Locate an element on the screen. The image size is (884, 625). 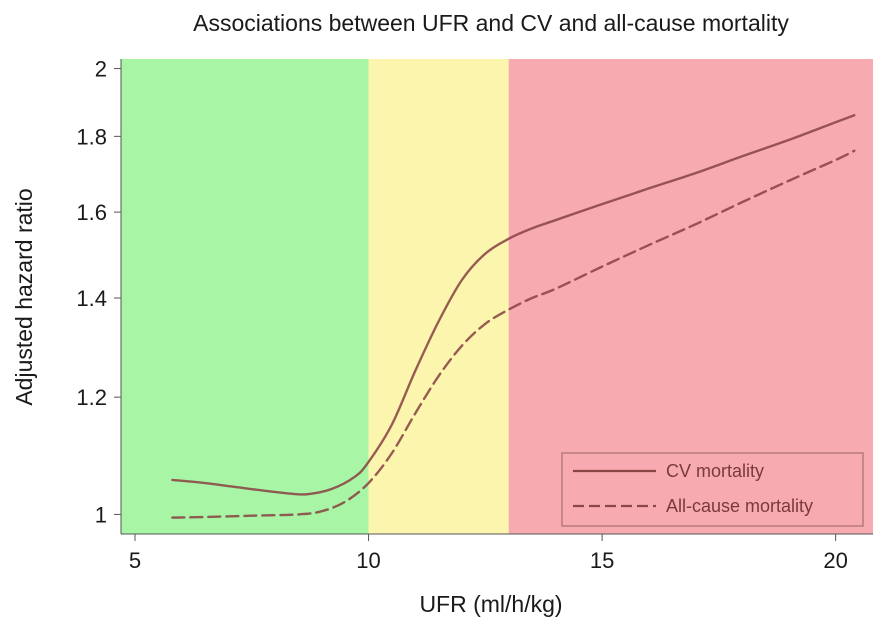
y-tick-label-0: 1 is located at coordinates (101, 514).